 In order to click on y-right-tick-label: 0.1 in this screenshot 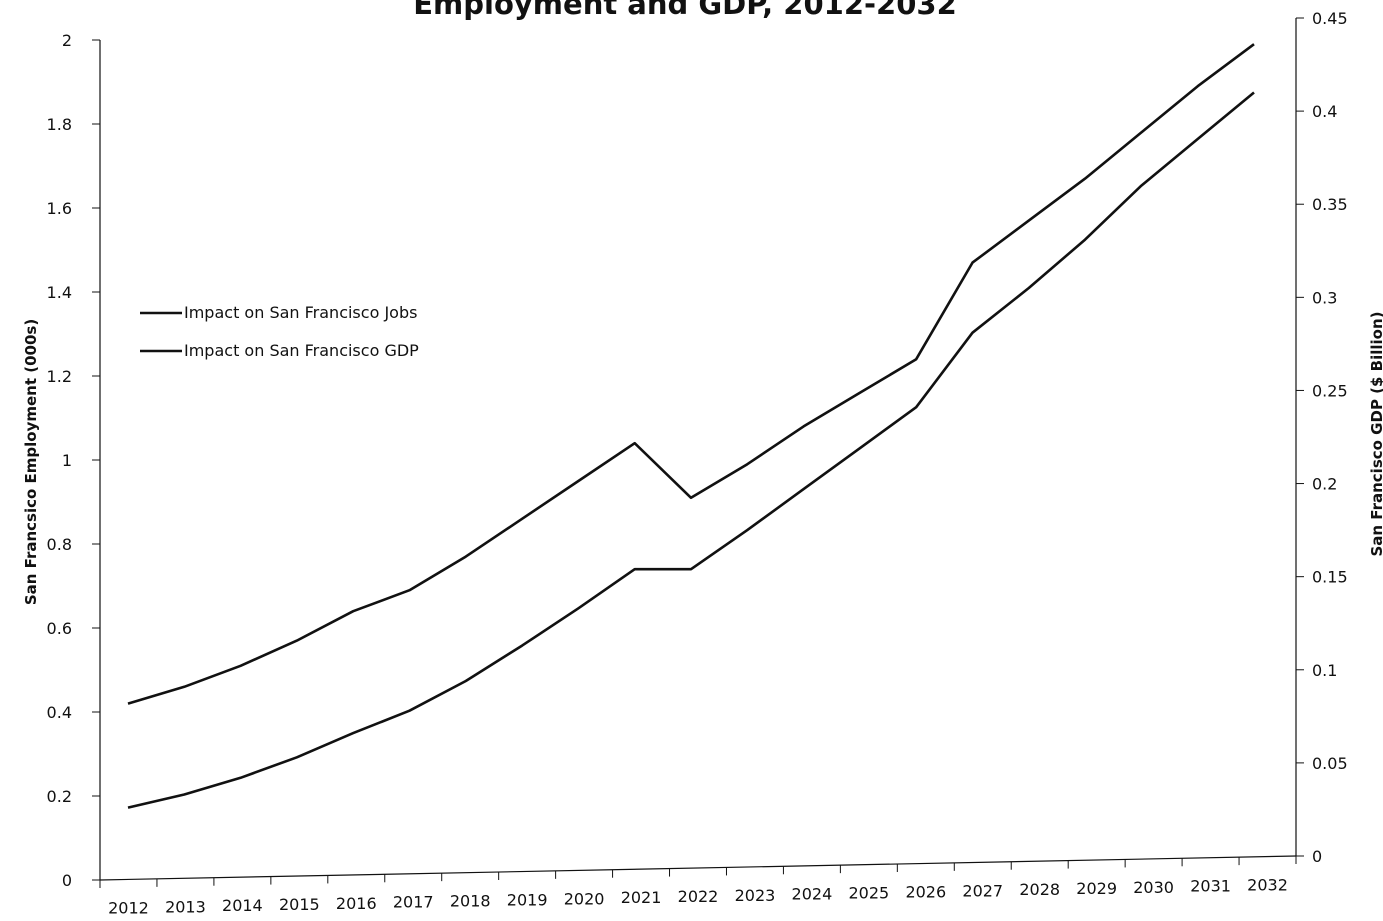, I will do `click(1324, 670)`.